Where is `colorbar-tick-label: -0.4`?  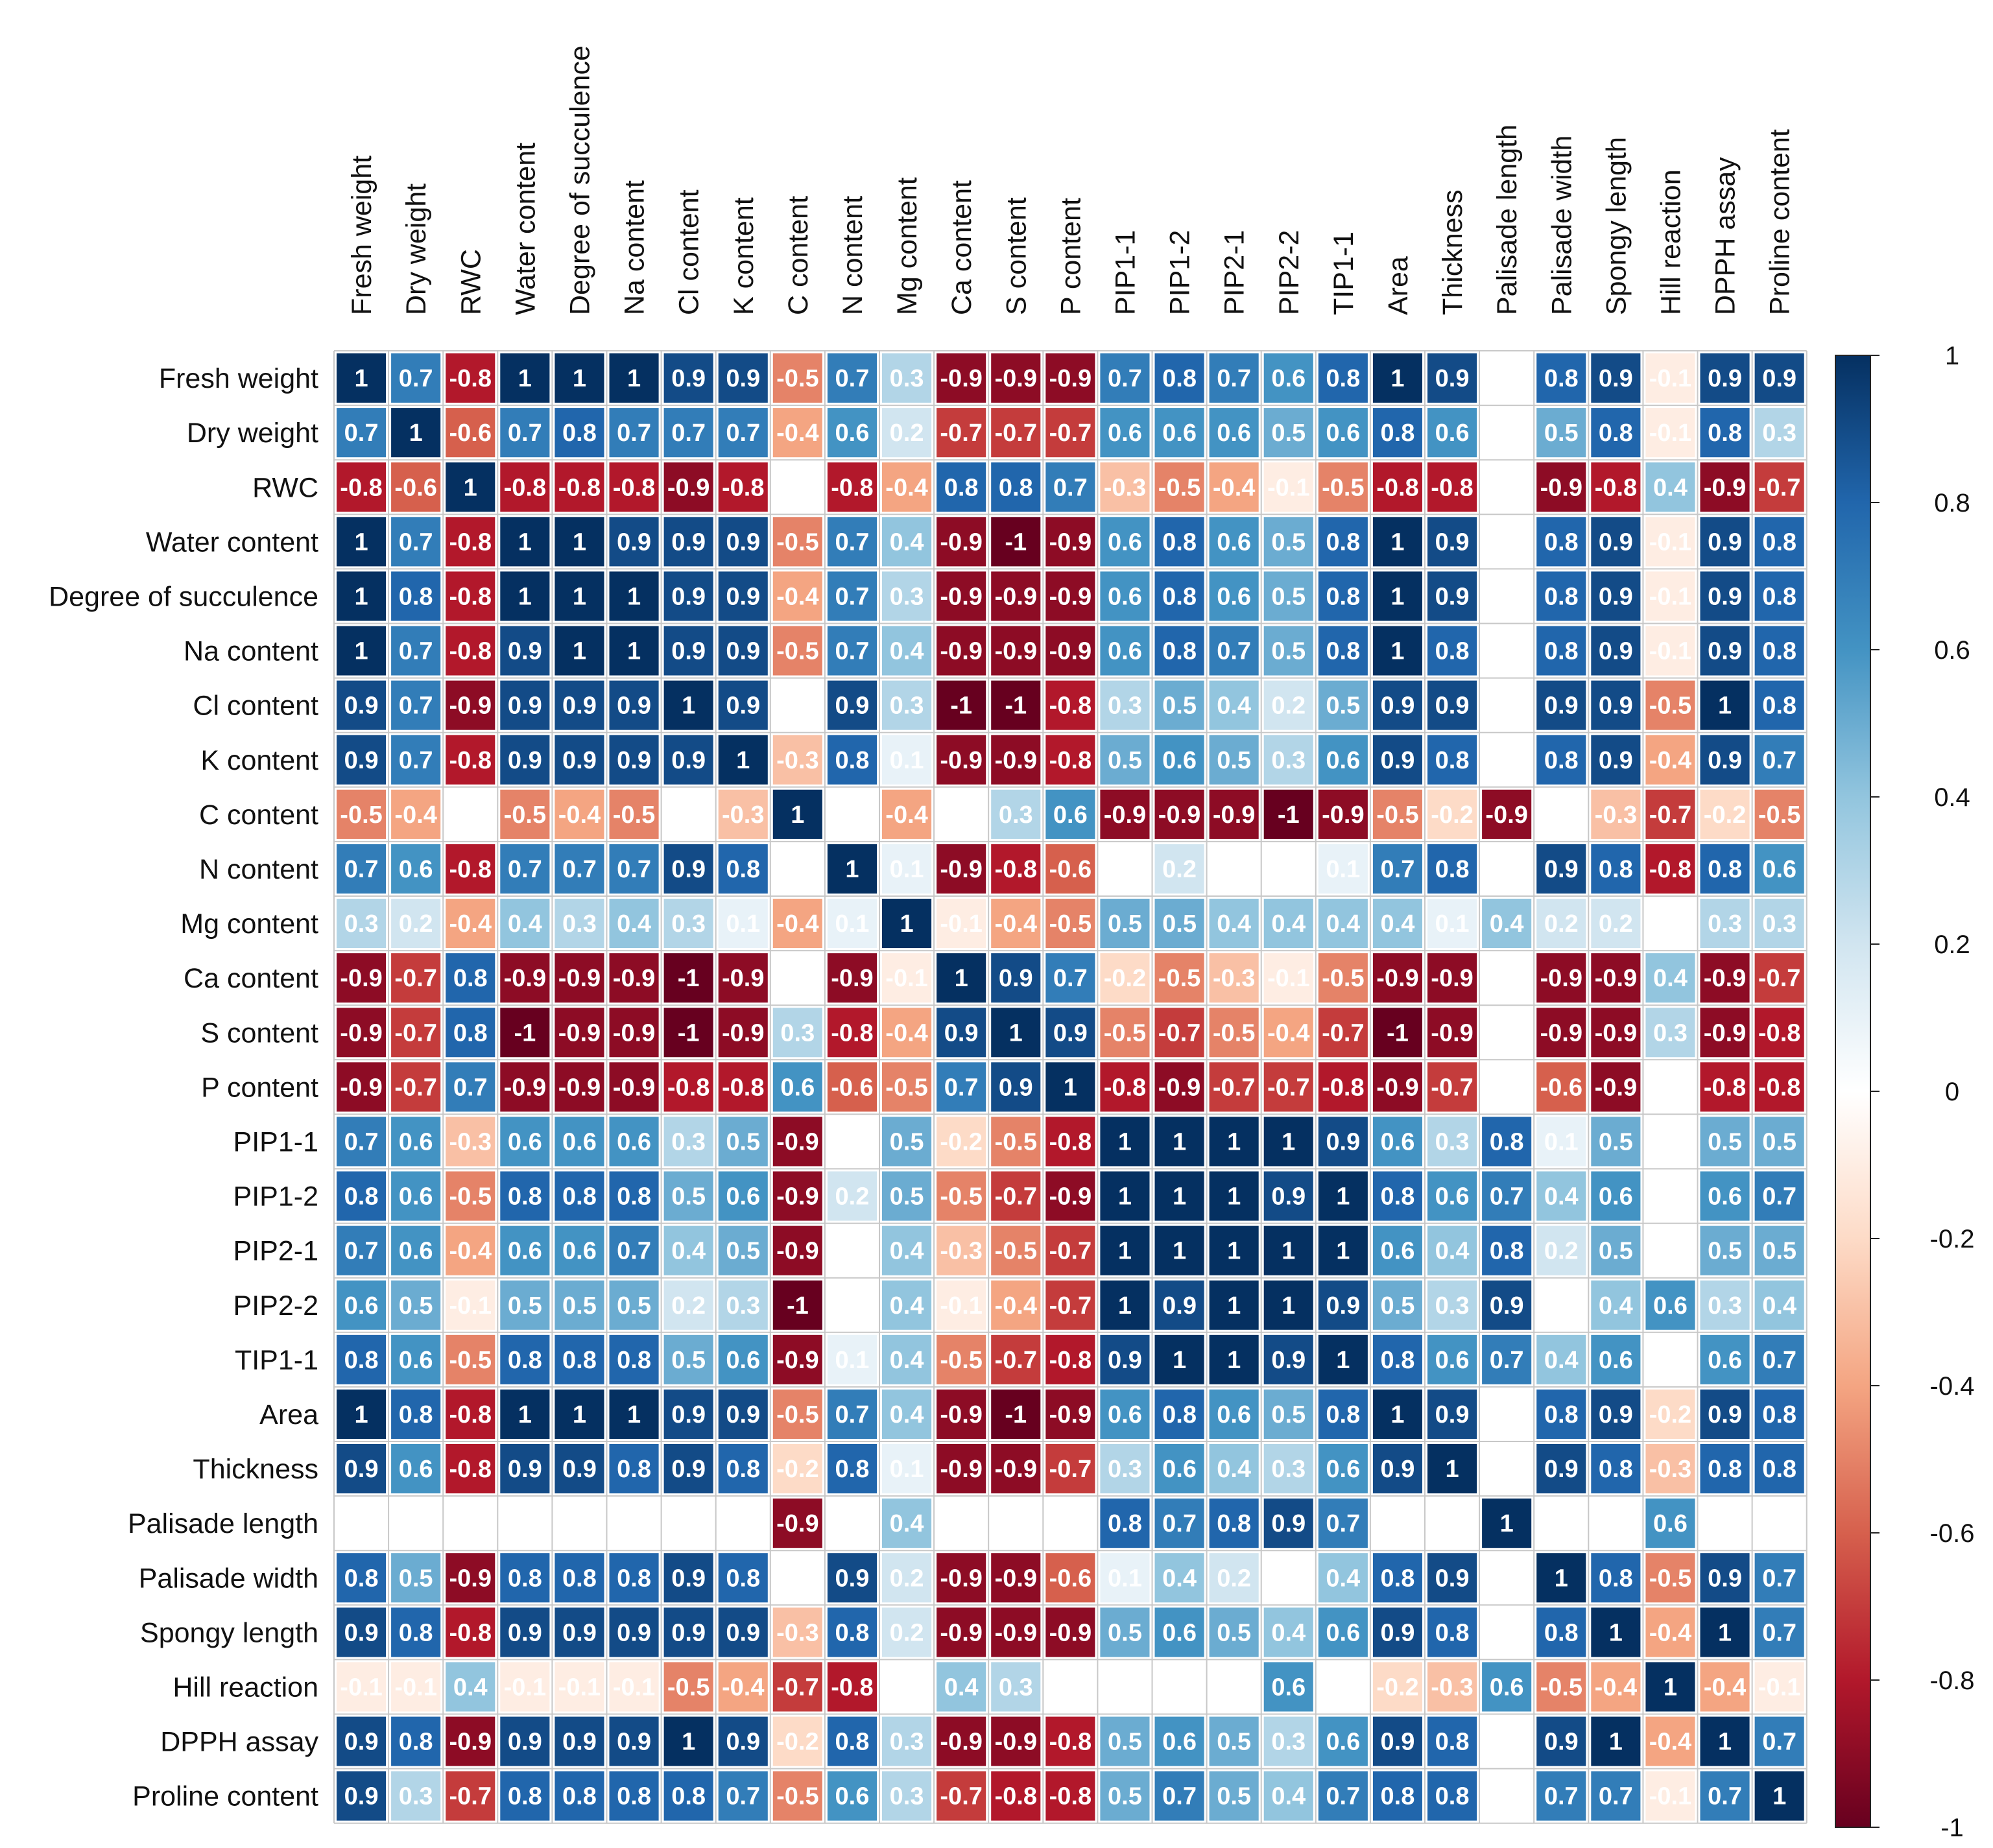 colorbar-tick-label: -0.4 is located at coordinates (1952, 1386).